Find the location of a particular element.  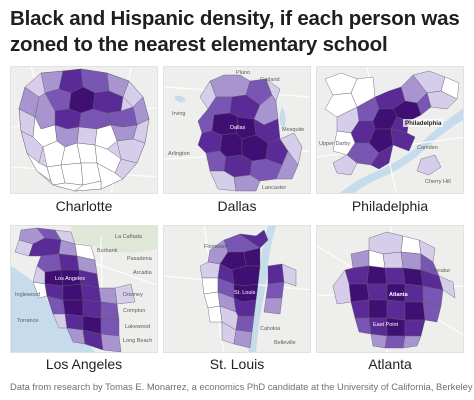

philadelphia-label-city: Philadelphia is located at coordinates (423, 123).